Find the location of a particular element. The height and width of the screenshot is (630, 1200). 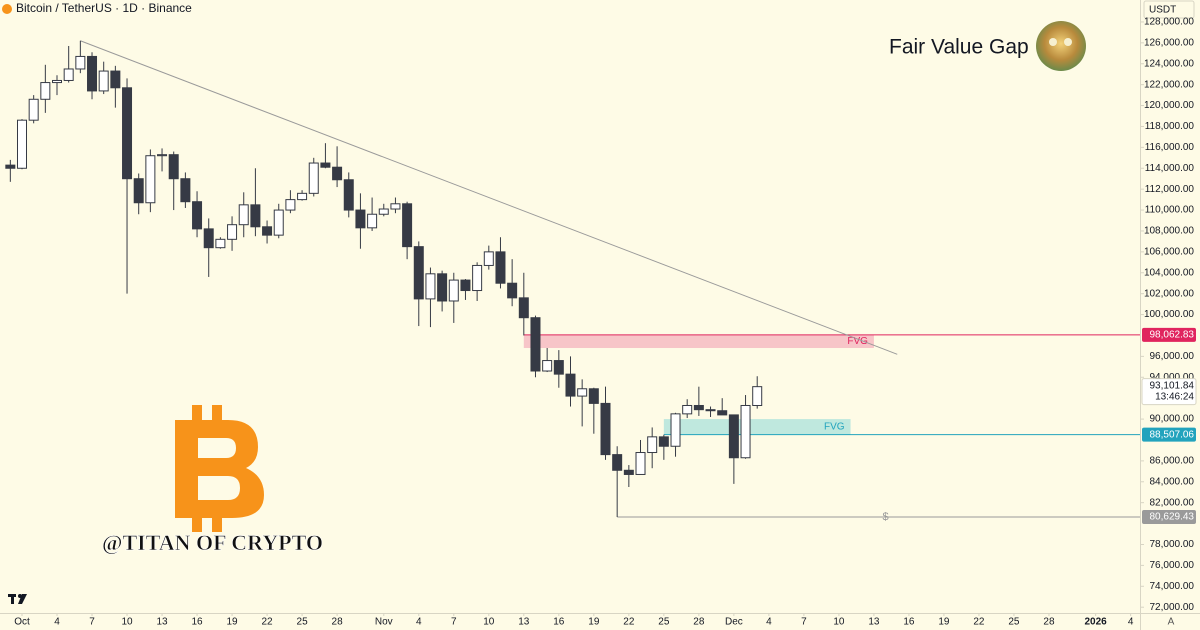

currency-box is located at coordinates (1169, 9).